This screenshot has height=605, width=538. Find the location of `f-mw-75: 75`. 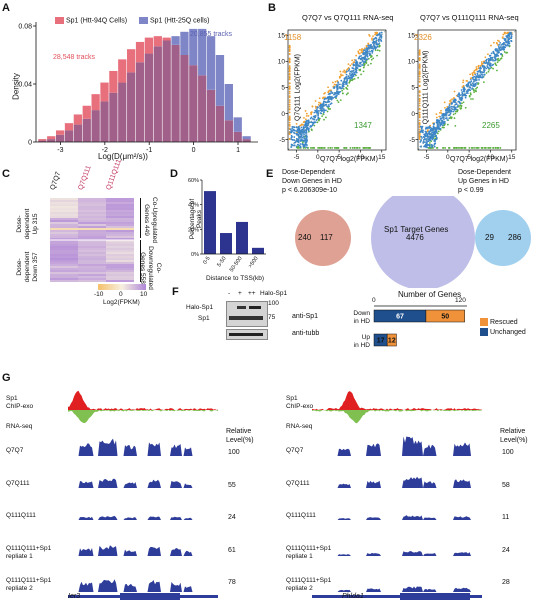

f-mw-75: 75 is located at coordinates (272, 317).